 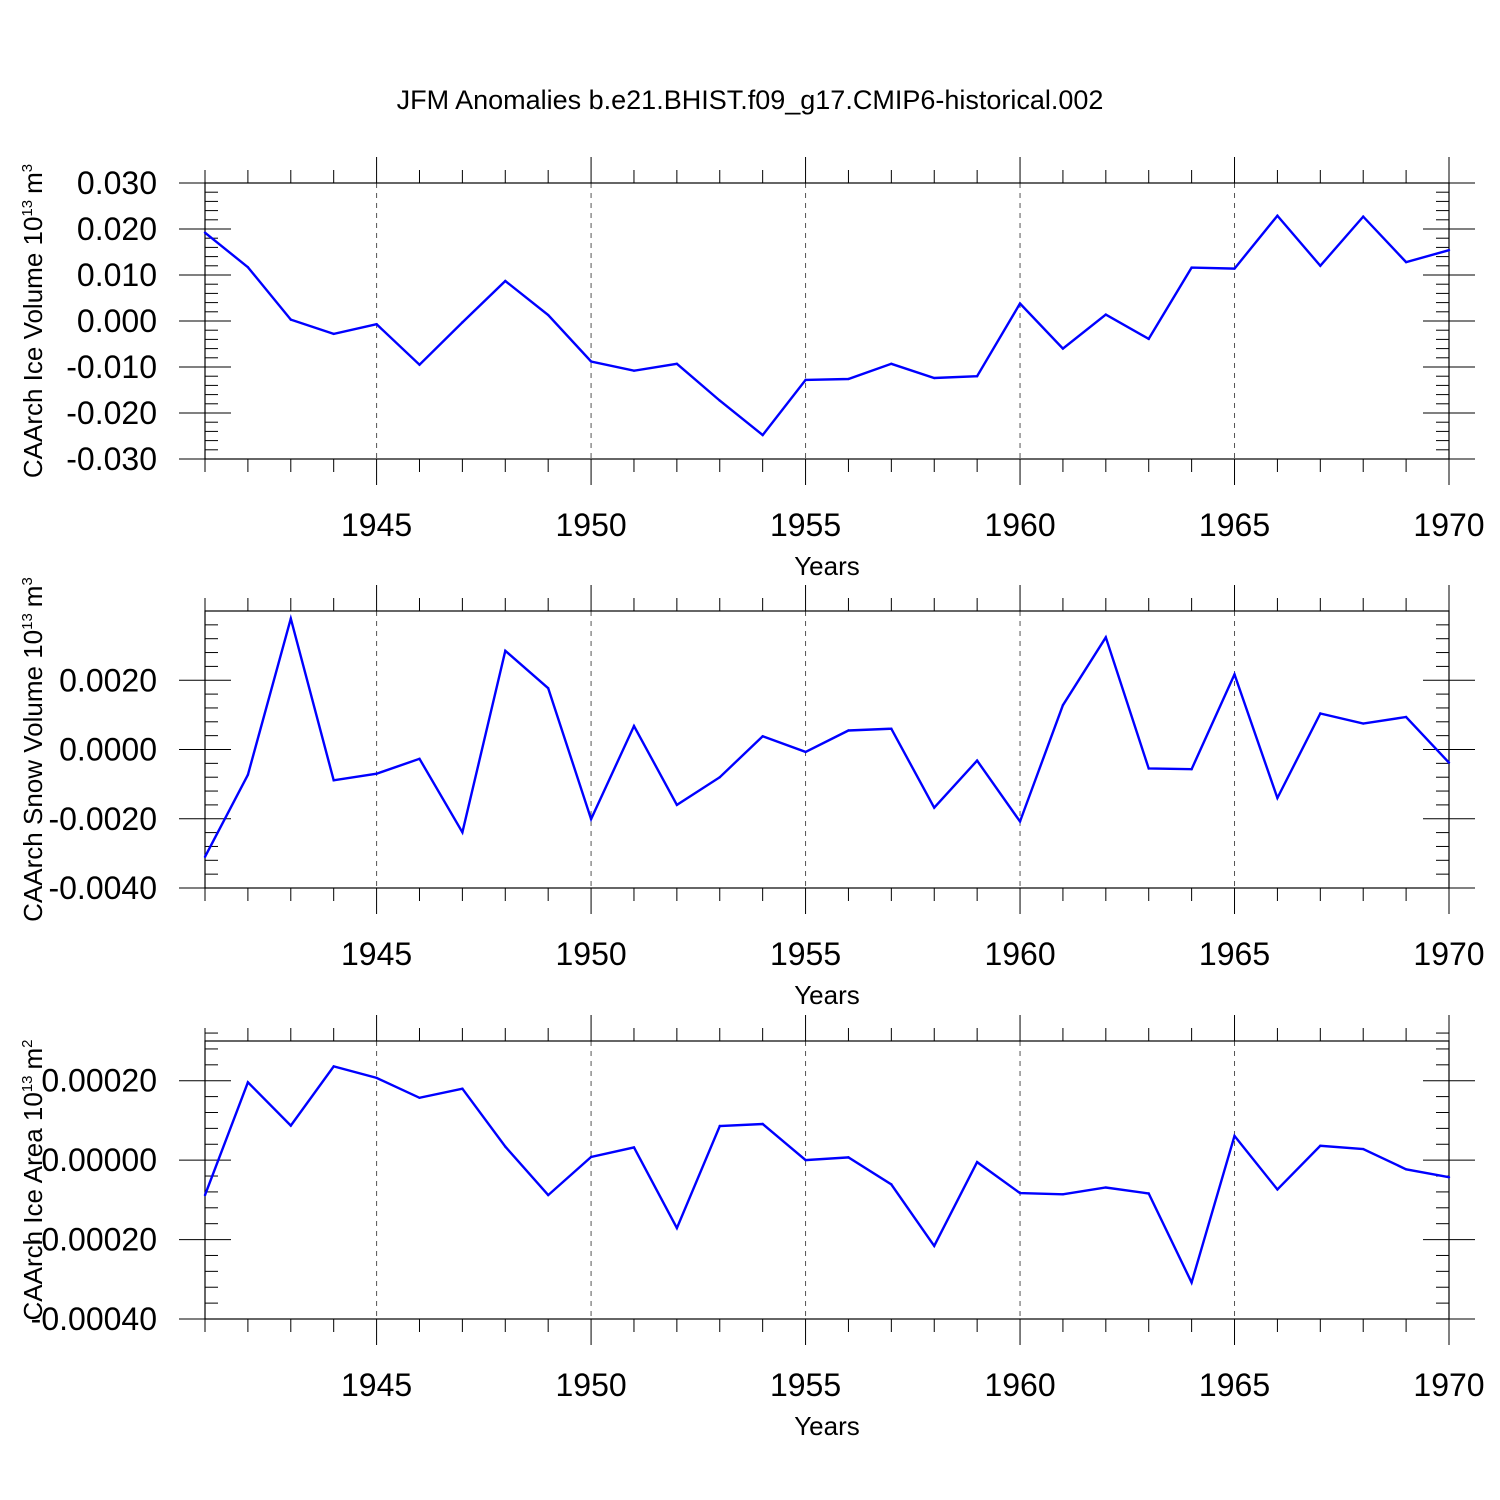 I want to click on y-tick-label: -0.020, so click(x=111, y=413).